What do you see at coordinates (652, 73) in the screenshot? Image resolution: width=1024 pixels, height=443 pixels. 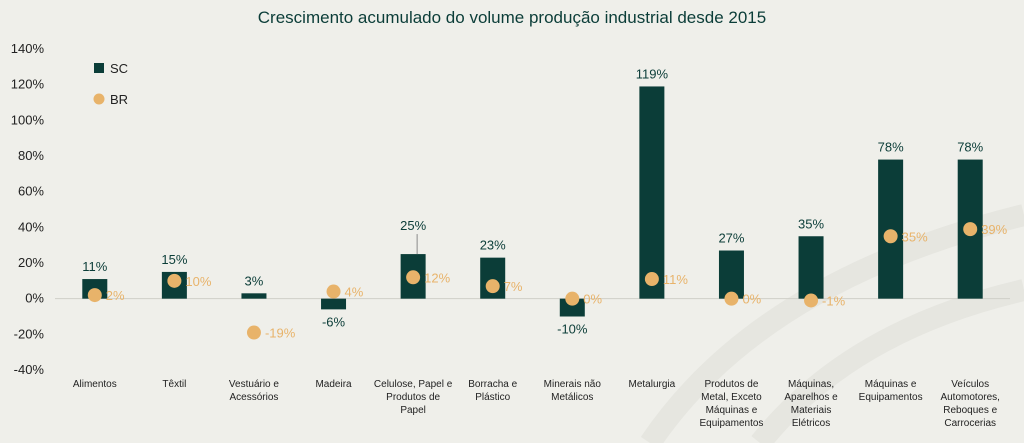 I see `data-label-sc: 119%` at bounding box center [652, 73].